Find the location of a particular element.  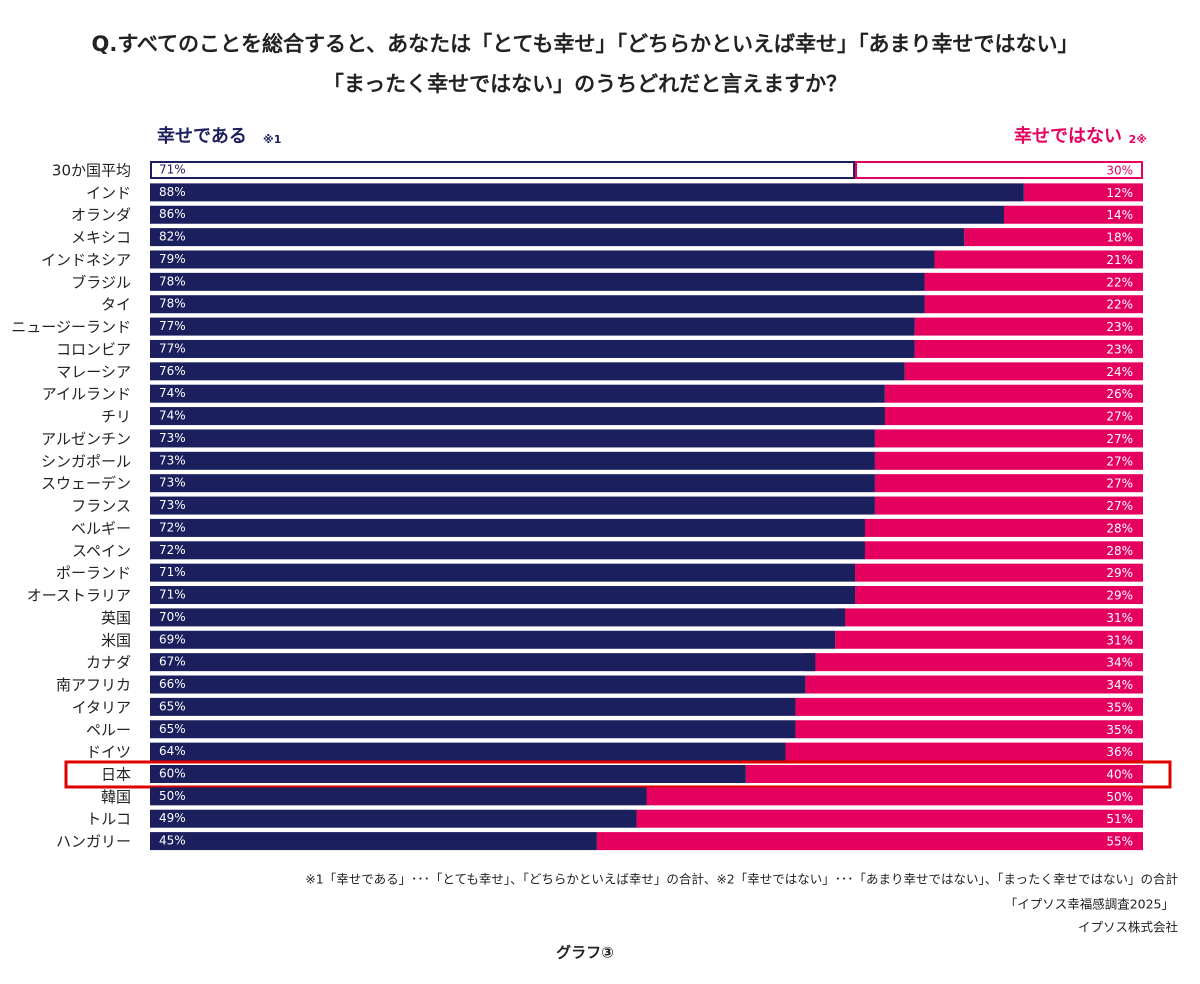

value-label: 73% is located at coordinates (172, 483).